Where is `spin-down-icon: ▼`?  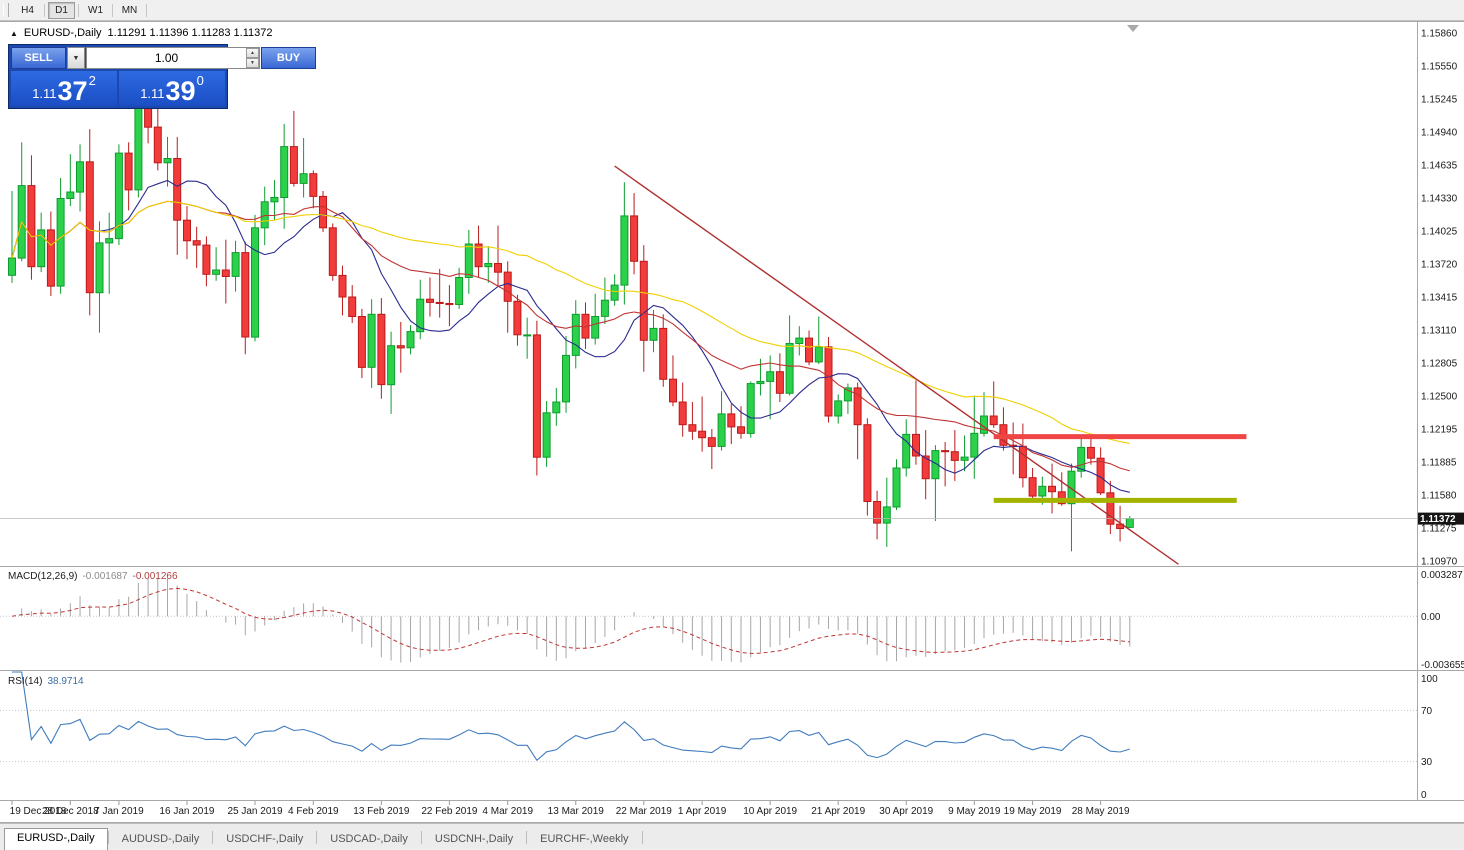 spin-down-icon: ▼ is located at coordinates (252, 62).